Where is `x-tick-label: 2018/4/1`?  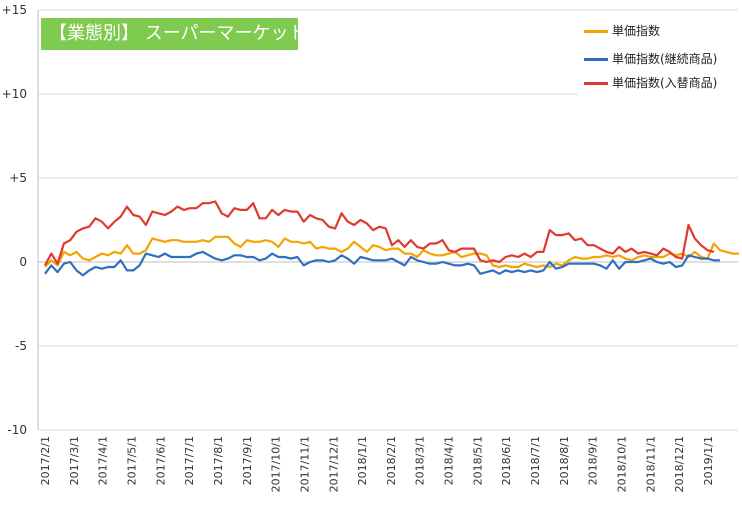 x-tick-label: 2018/4/1 is located at coordinates (449, 460).